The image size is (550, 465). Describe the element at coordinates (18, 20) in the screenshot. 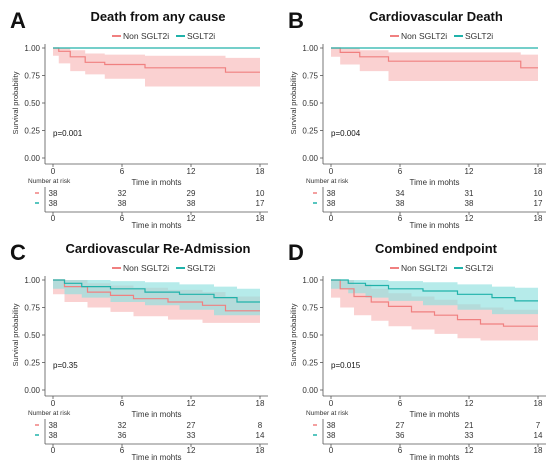

I see `panel-letter: A` at that location.